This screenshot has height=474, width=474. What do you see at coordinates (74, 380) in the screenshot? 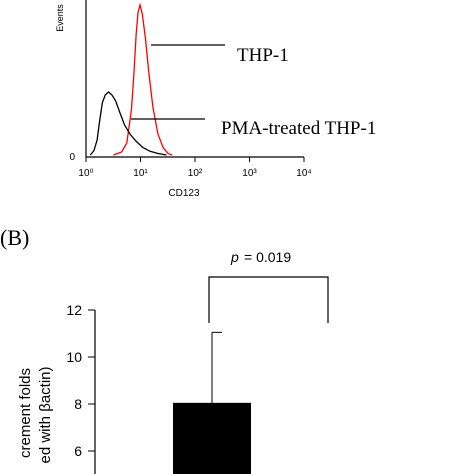
I see `bar-y-tick-labels: 6 8 10 12` at bounding box center [74, 380].